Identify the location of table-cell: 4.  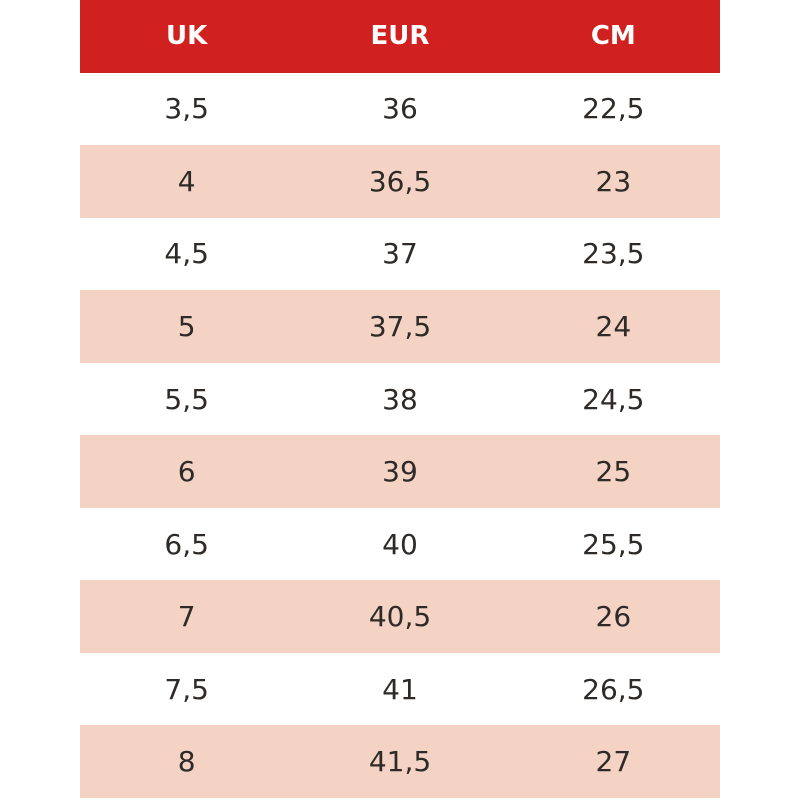
(186, 181).